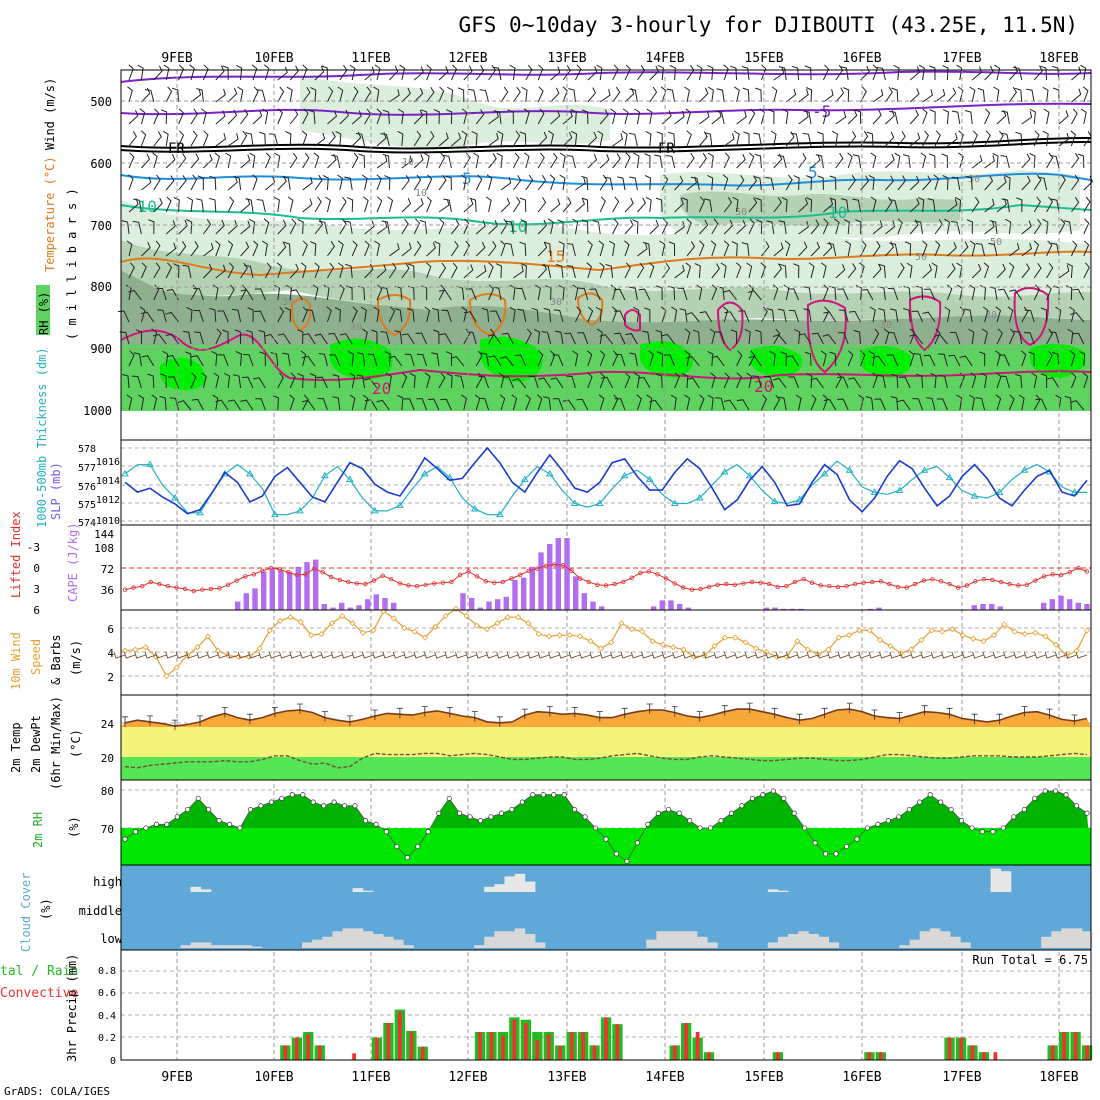 The image size is (1100, 1100). Describe the element at coordinates (87, 523) in the screenshot. I see `thickness-tick: 574` at that location.